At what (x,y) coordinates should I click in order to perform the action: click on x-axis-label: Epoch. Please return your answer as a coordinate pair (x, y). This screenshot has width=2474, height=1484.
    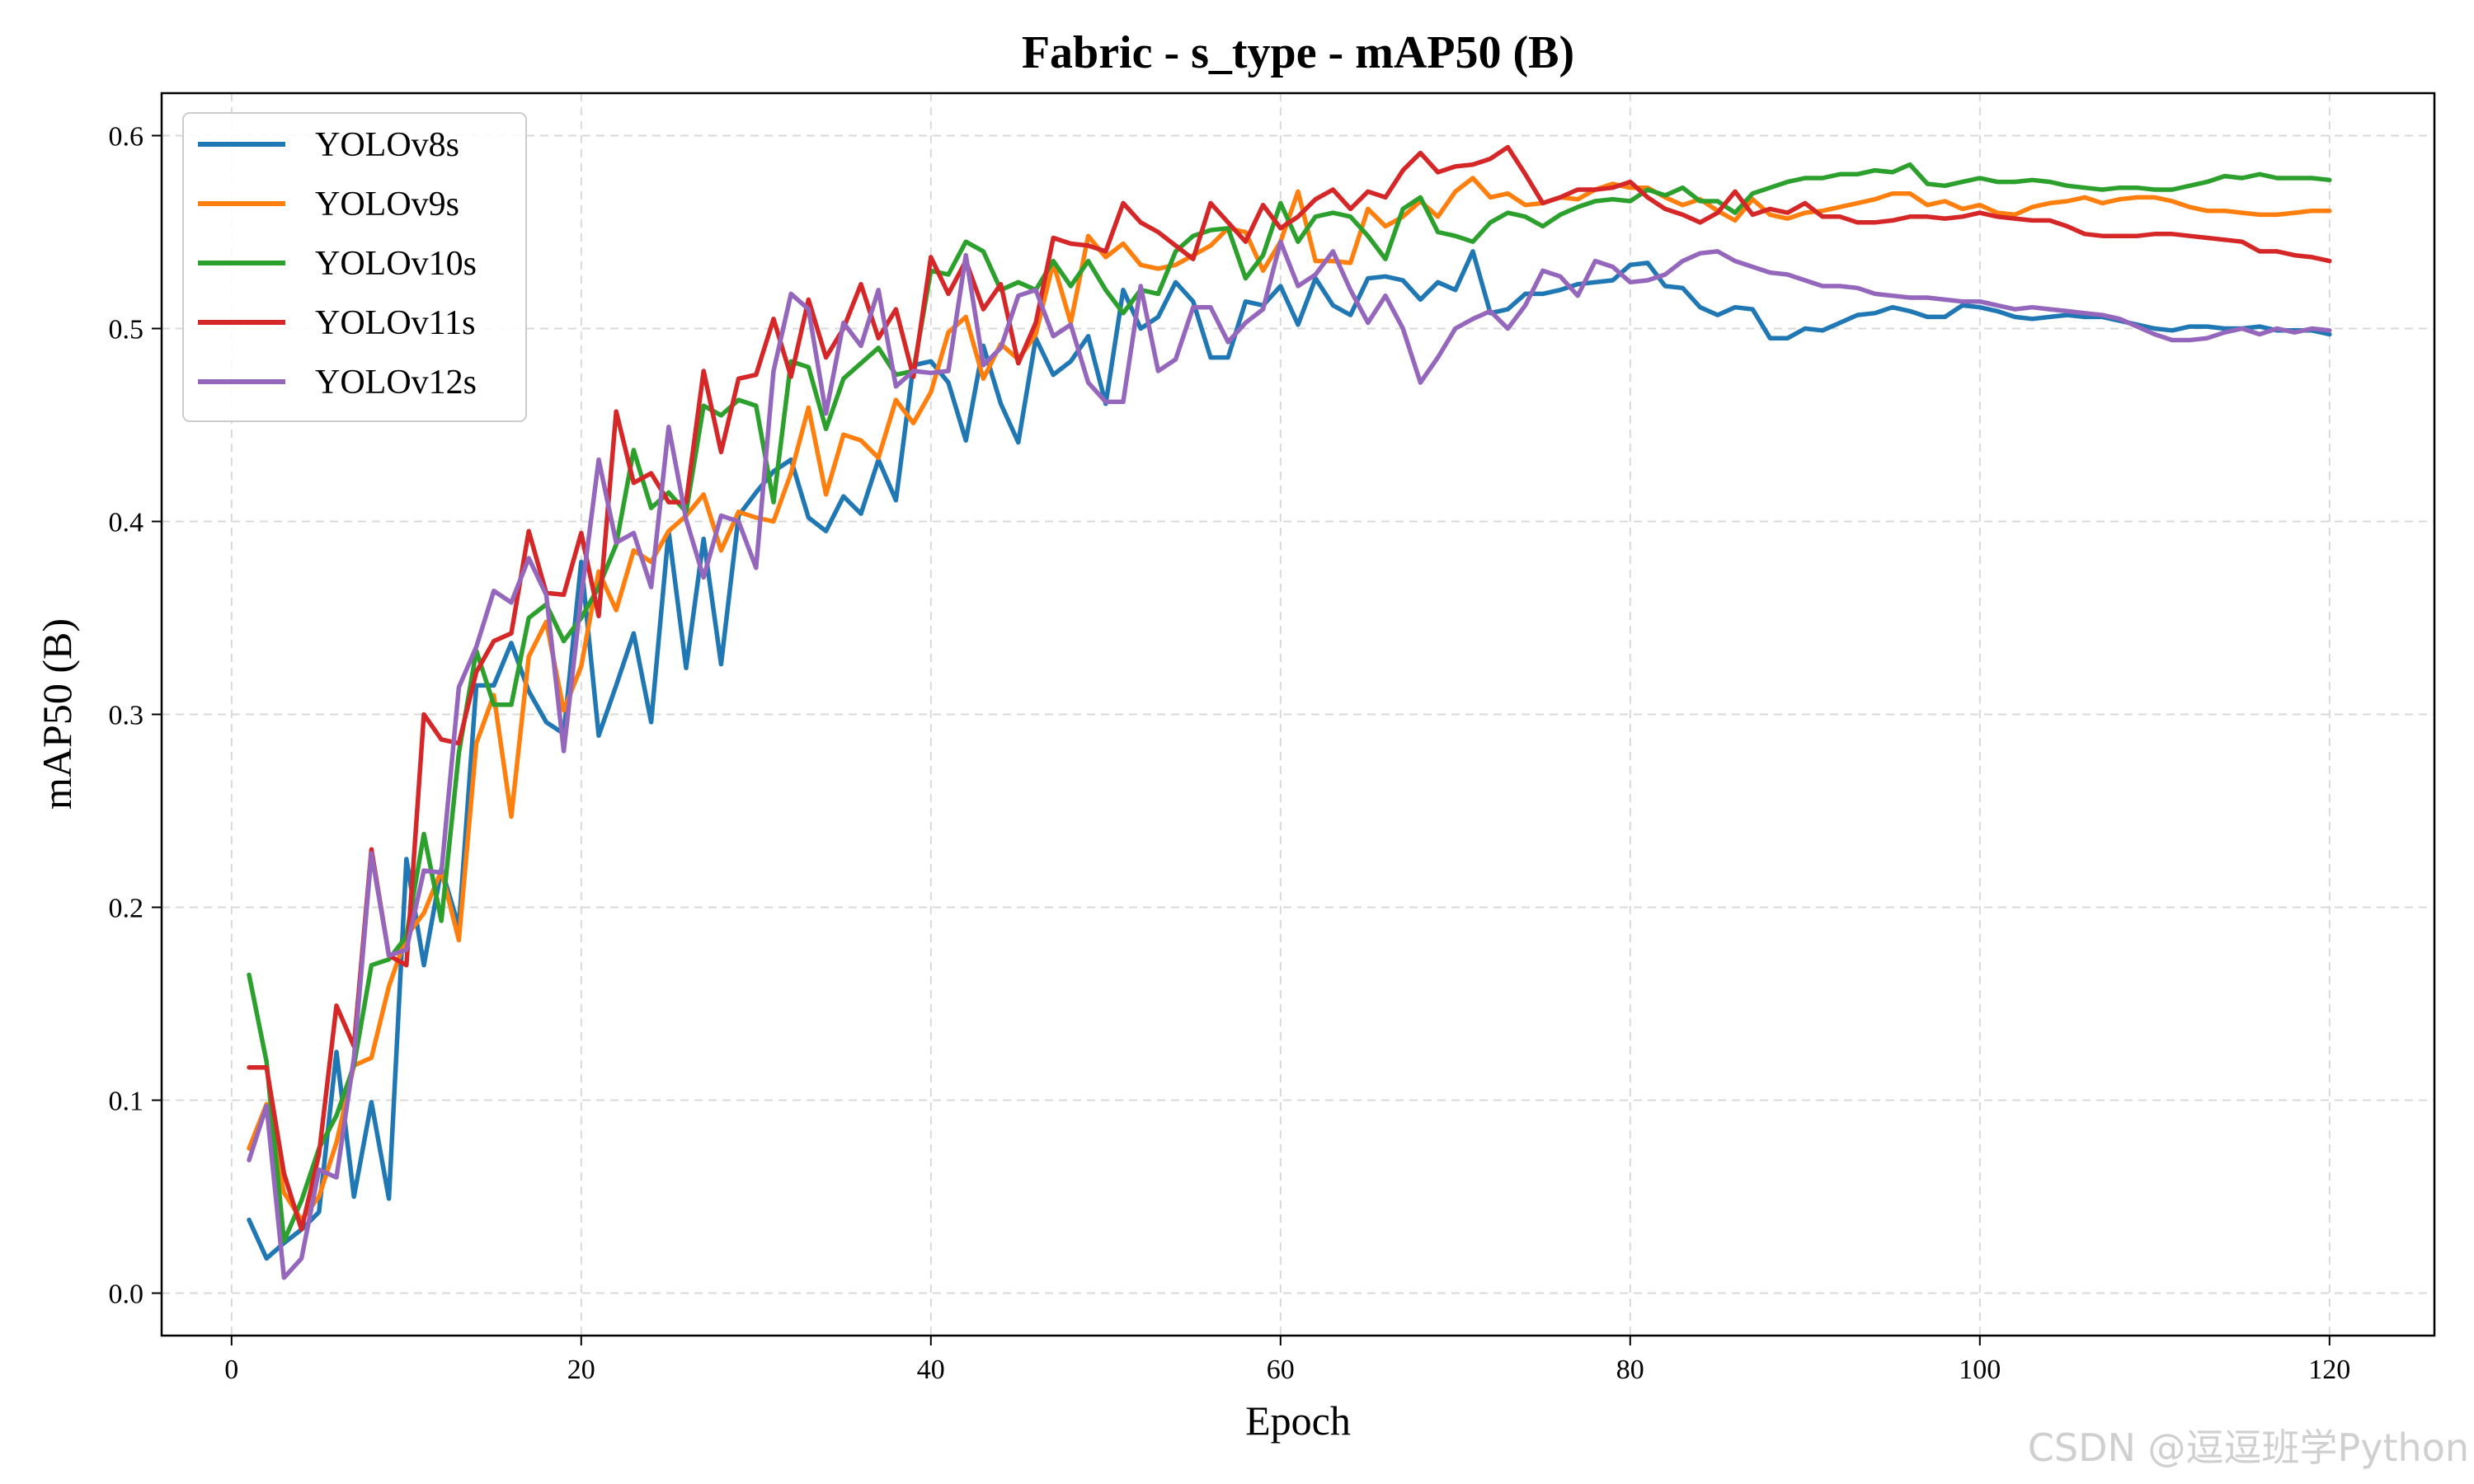
    Looking at the image, I should click on (1298, 1420).